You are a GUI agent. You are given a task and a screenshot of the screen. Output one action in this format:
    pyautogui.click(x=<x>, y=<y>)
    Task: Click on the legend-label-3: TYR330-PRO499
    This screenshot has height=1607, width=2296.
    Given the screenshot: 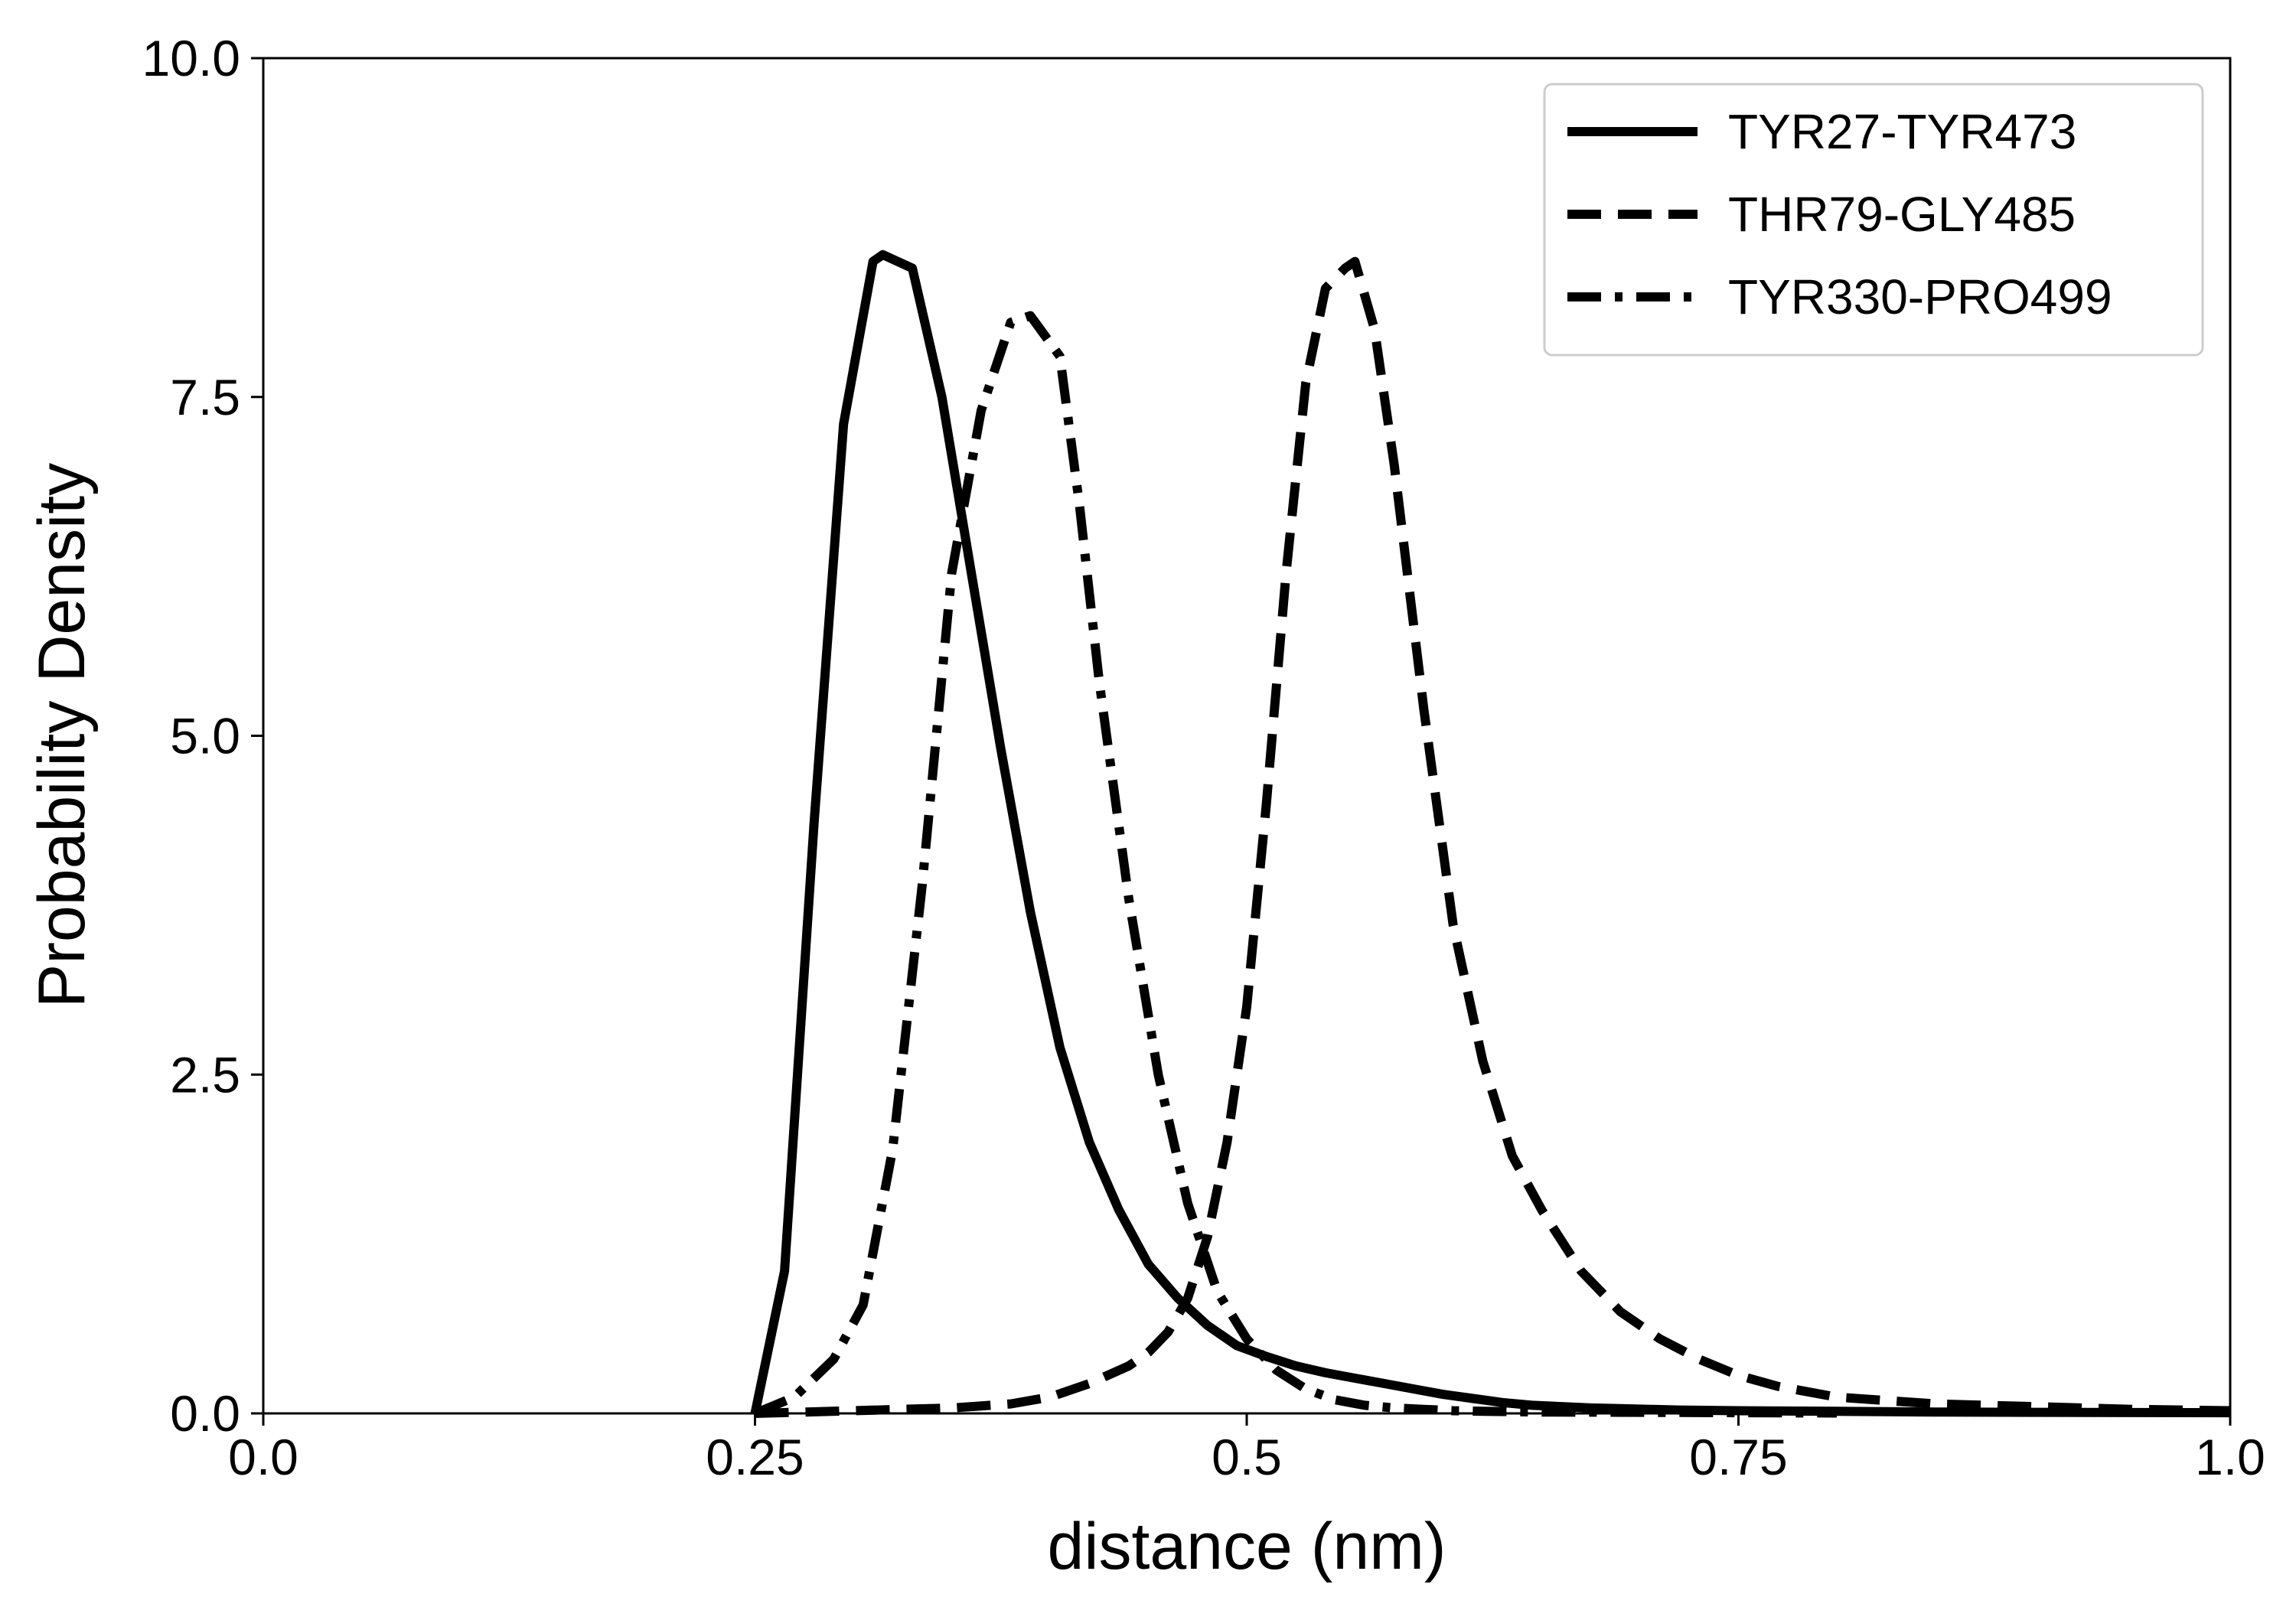 What is the action you would take?
    pyautogui.click(x=1920, y=296)
    